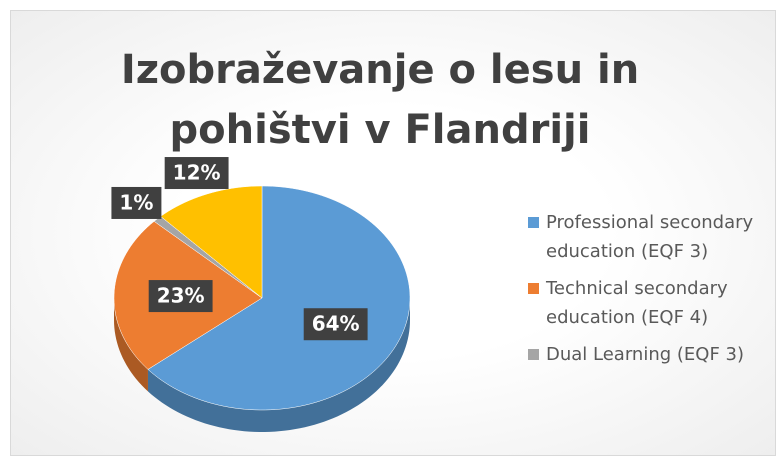 The height and width of the screenshot is (462, 784). Describe the element at coordinates (650, 237) in the screenshot. I see `legend-label: Professional secondary education (EQF 3)` at that location.